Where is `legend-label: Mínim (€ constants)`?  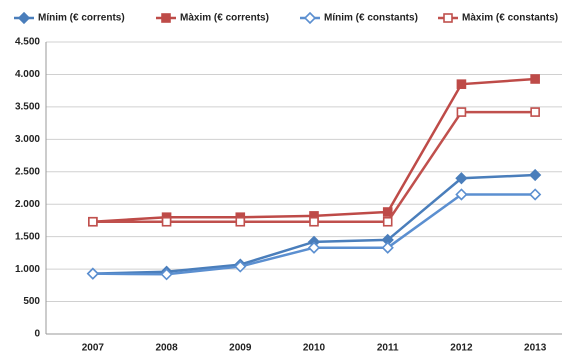 legend-label: Mínim (€ constants) is located at coordinates (371, 18).